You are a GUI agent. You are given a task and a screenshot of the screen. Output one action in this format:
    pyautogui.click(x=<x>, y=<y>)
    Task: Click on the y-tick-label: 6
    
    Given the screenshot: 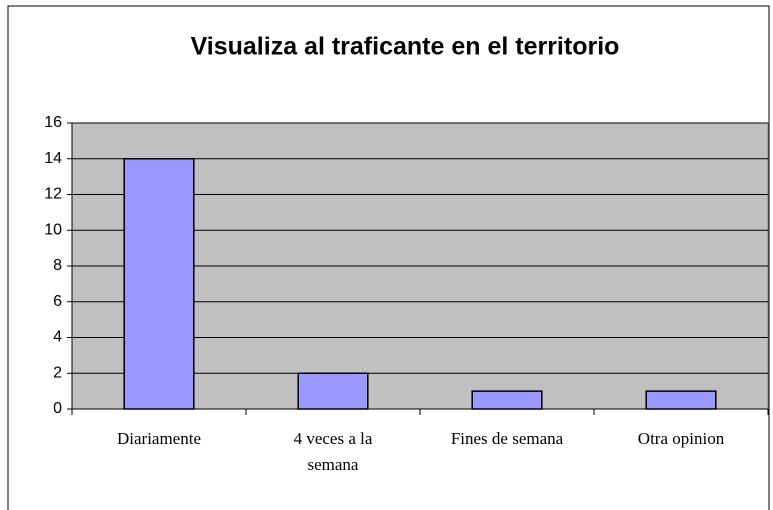 What is the action you would take?
    pyautogui.click(x=57, y=301)
    